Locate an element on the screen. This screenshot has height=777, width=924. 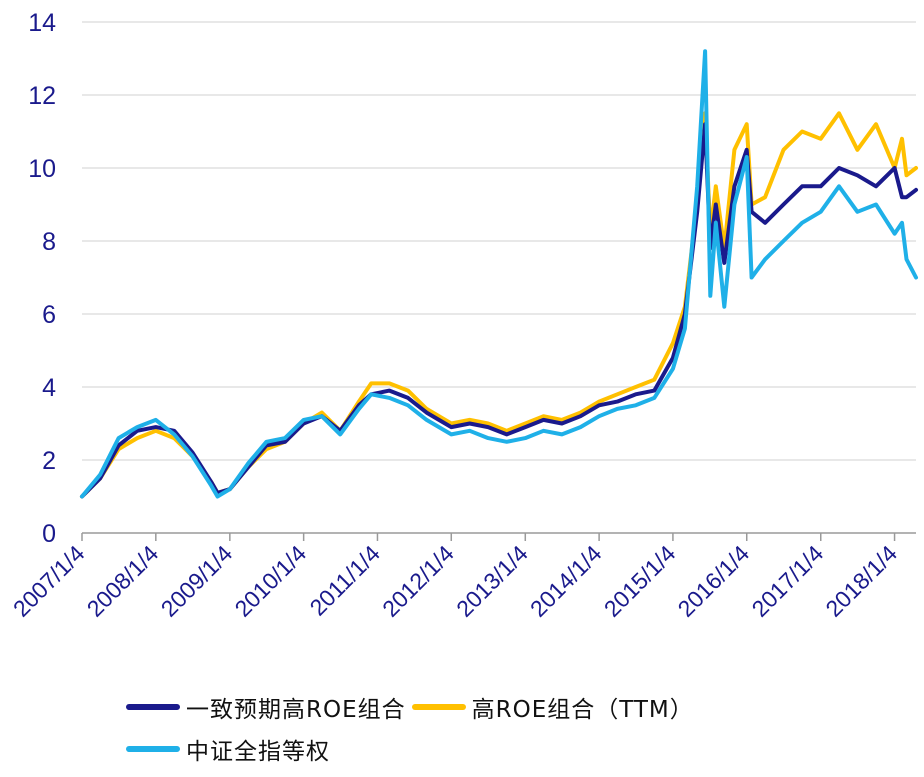
y-tick-label-0: 0 is located at coordinates (49, 534).